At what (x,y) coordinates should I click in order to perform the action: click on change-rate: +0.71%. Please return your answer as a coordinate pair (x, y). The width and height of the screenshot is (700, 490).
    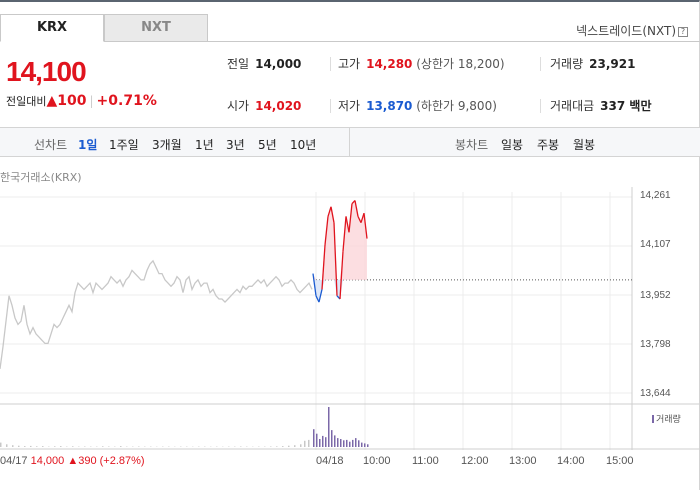
    Looking at the image, I should click on (126, 101).